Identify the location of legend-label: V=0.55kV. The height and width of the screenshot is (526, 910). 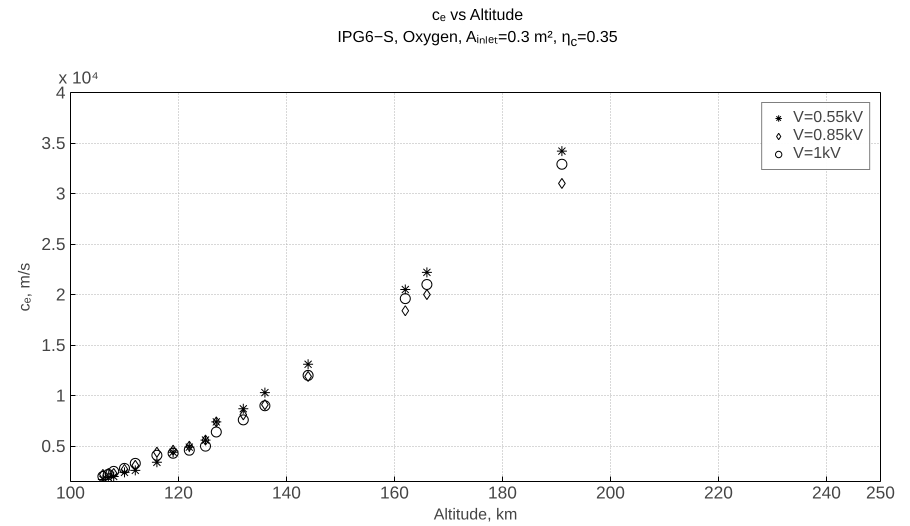
(828, 118).